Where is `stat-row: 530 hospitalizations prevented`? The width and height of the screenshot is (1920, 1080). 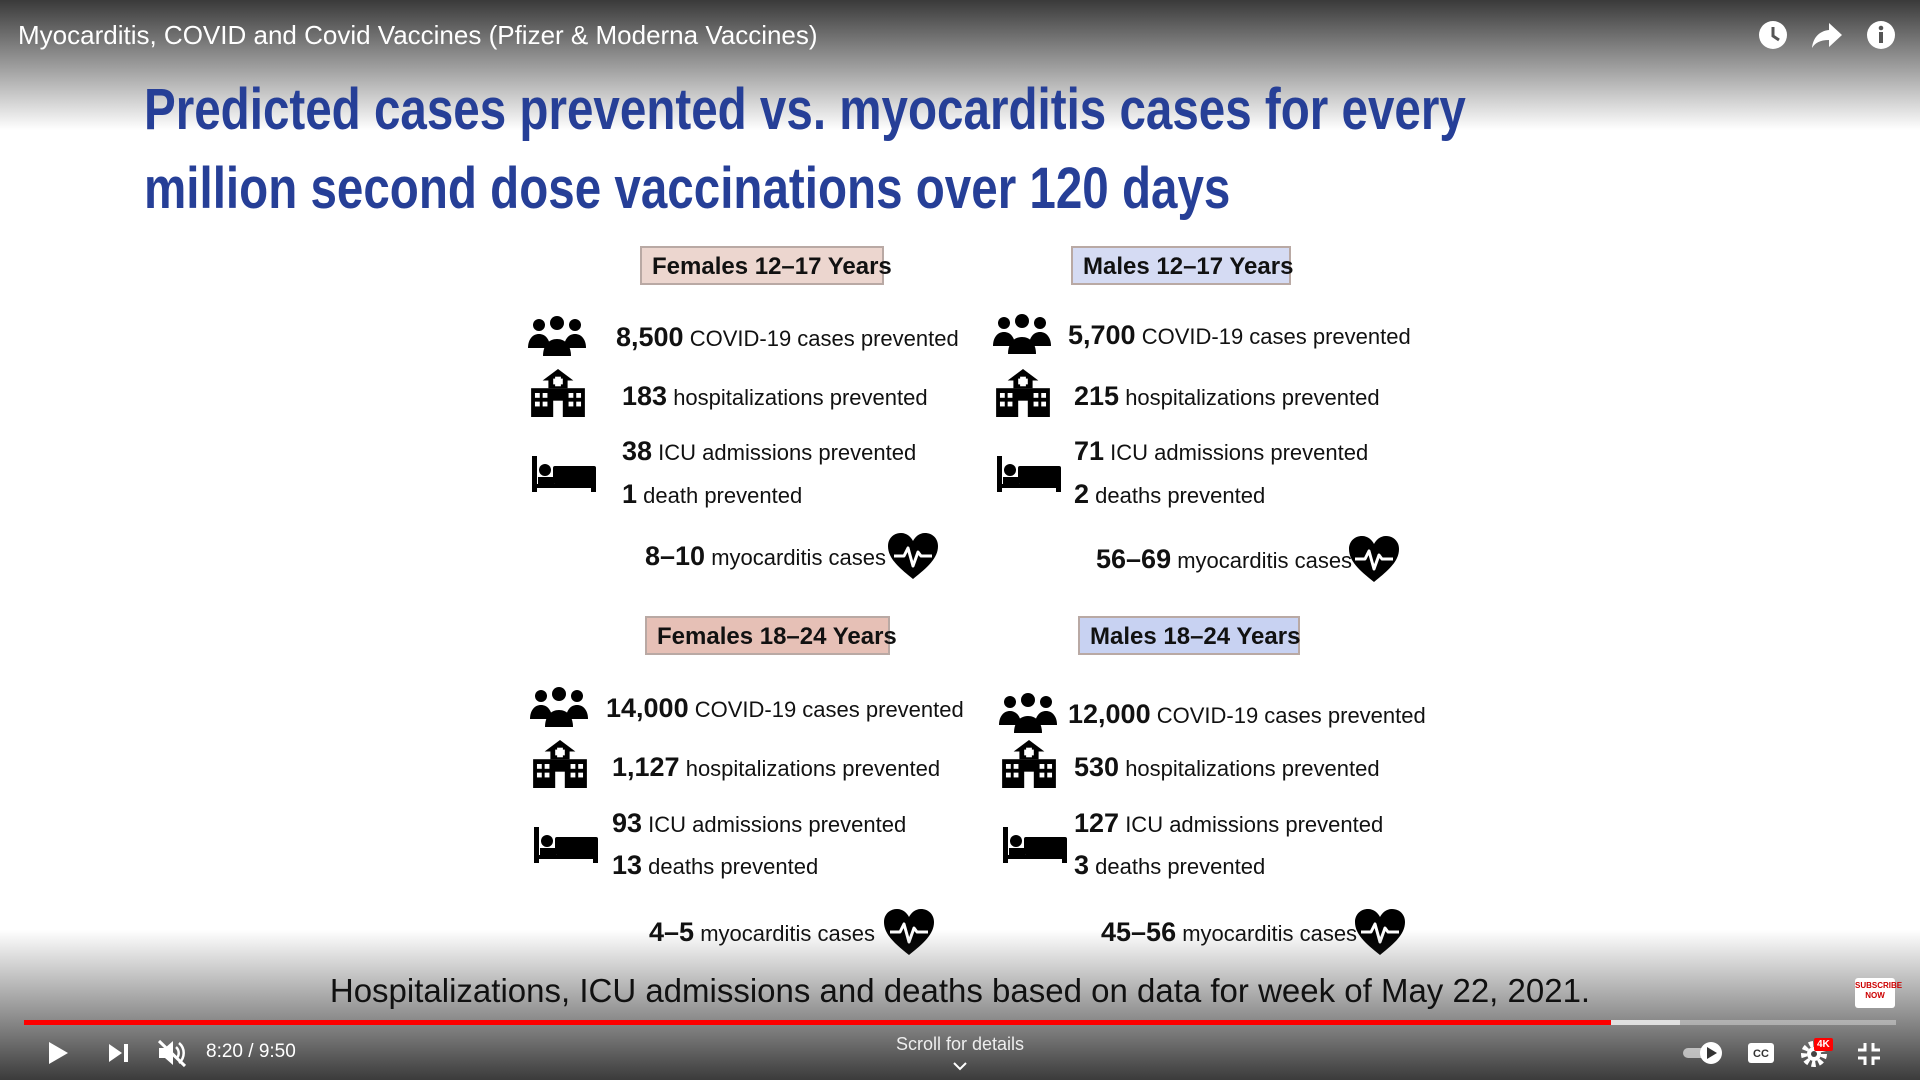 stat-row: 530 hospitalizations prevented is located at coordinates (1227, 768).